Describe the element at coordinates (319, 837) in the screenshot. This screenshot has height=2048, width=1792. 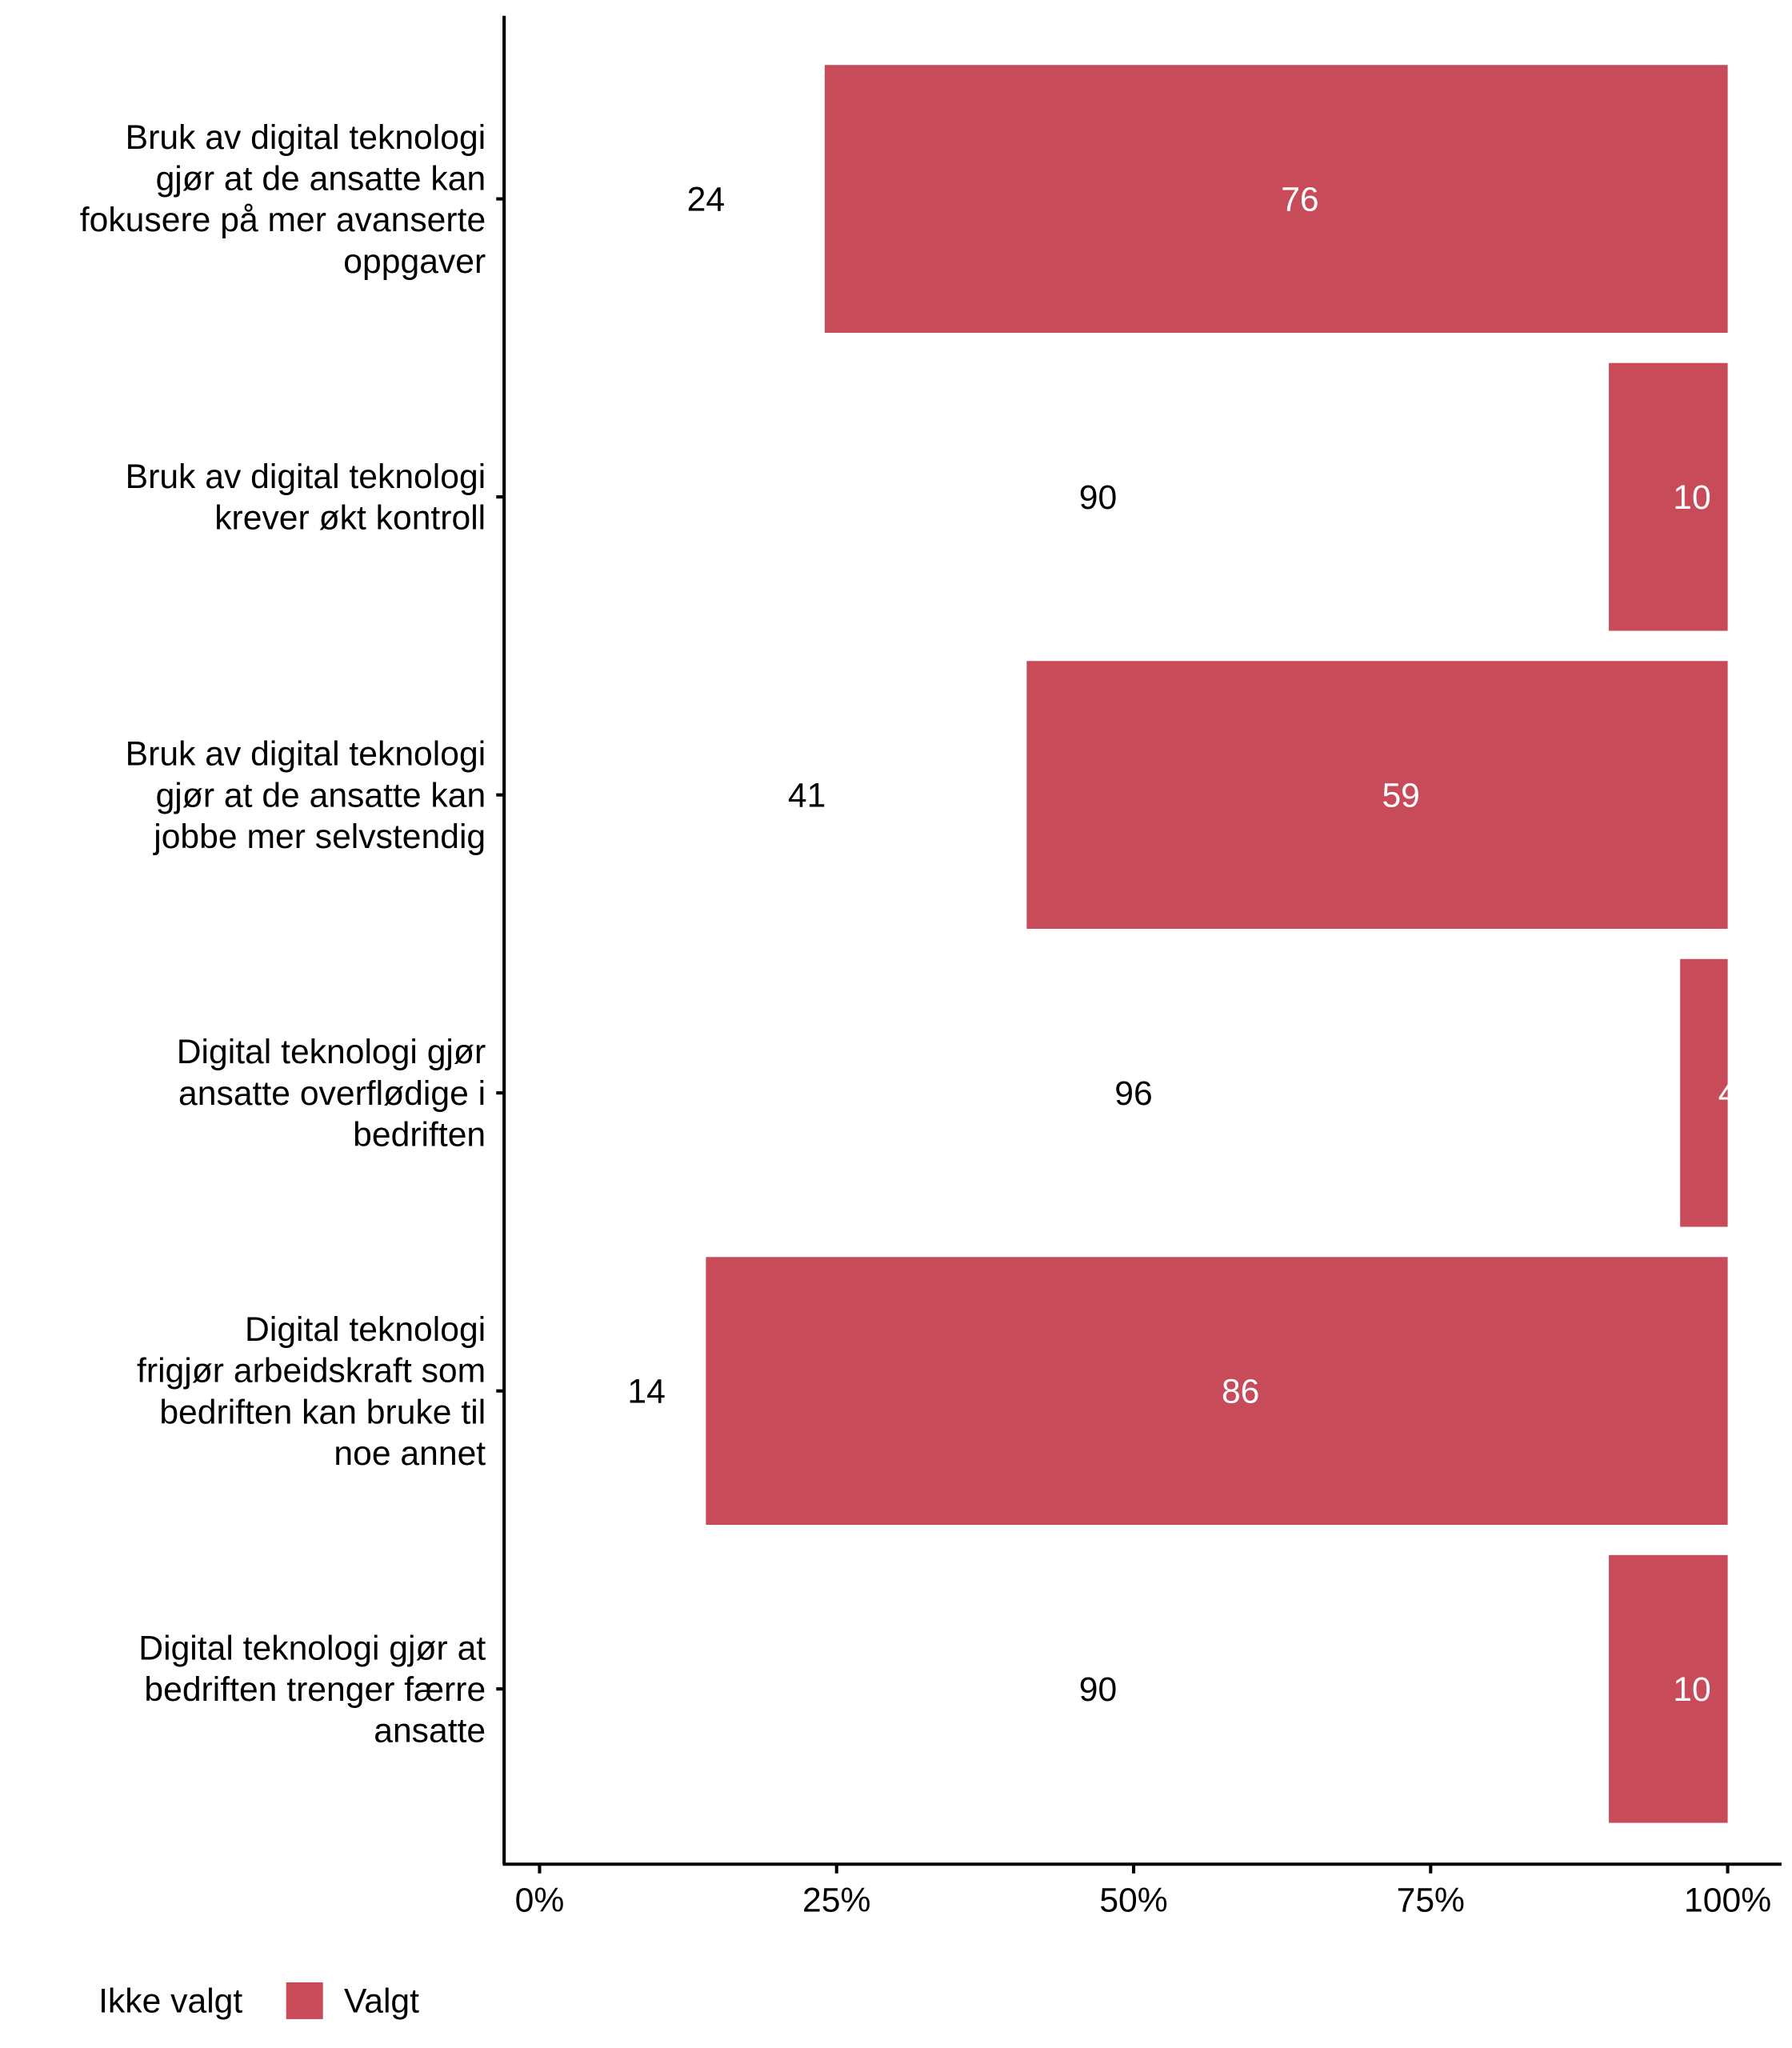
I see `category-label: jobbe mer selvstendig` at that location.